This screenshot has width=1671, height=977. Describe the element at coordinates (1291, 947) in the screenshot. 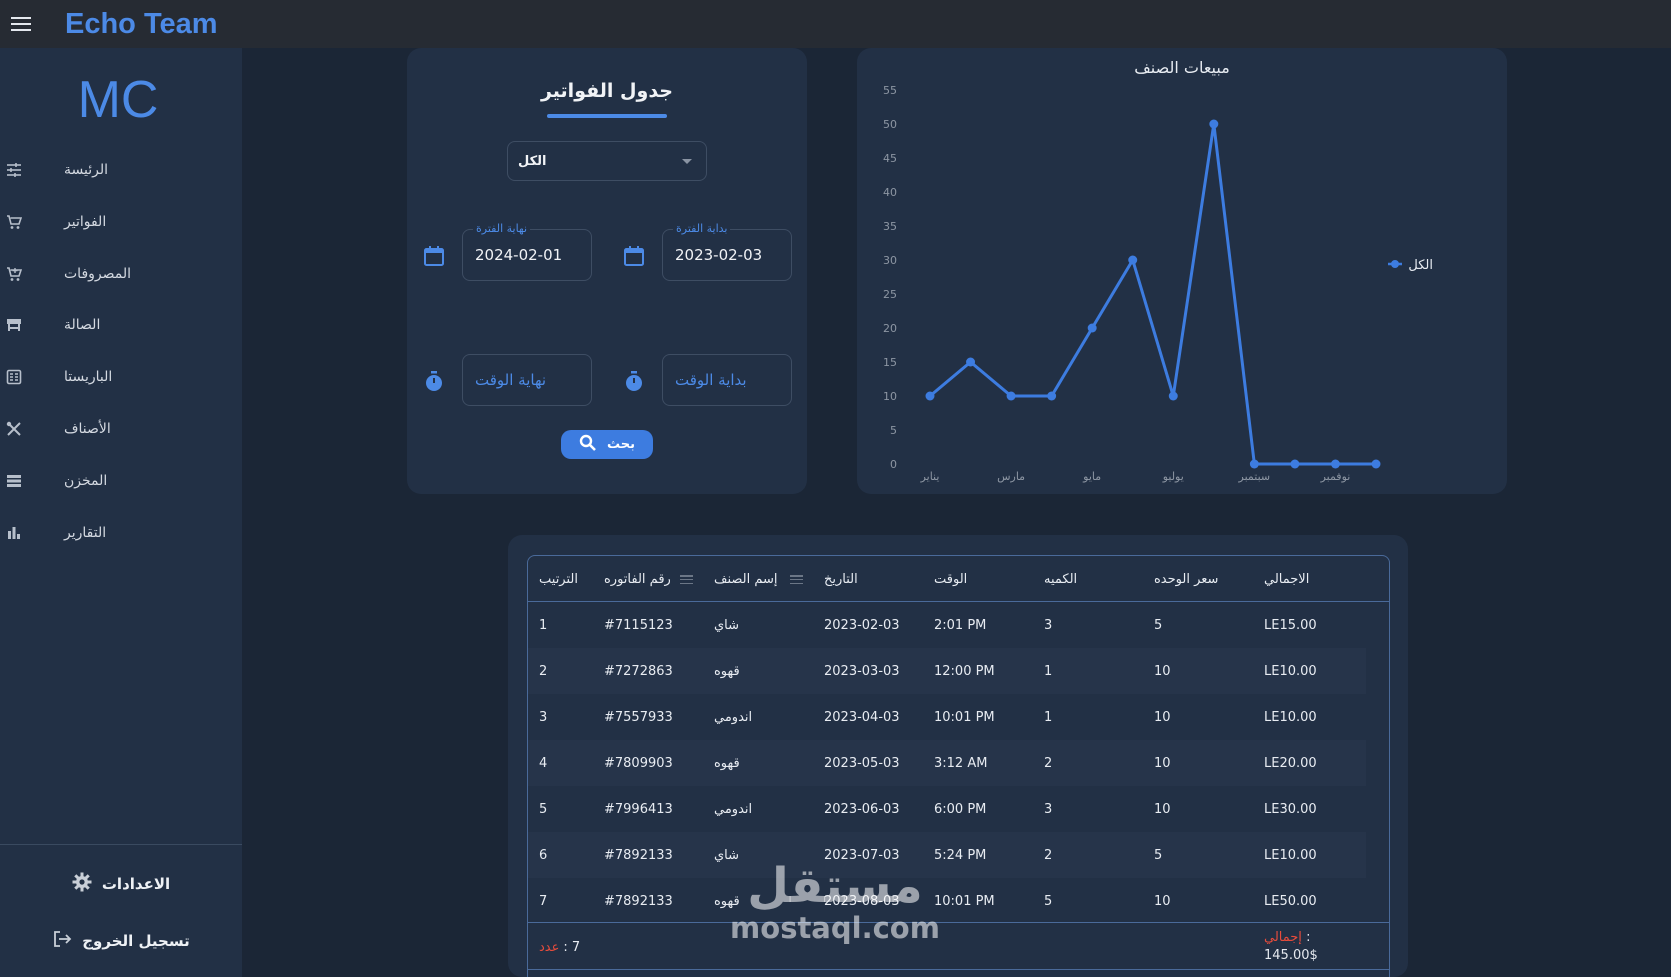

I see `footer-total: إجمالي : 145.00$` at that location.